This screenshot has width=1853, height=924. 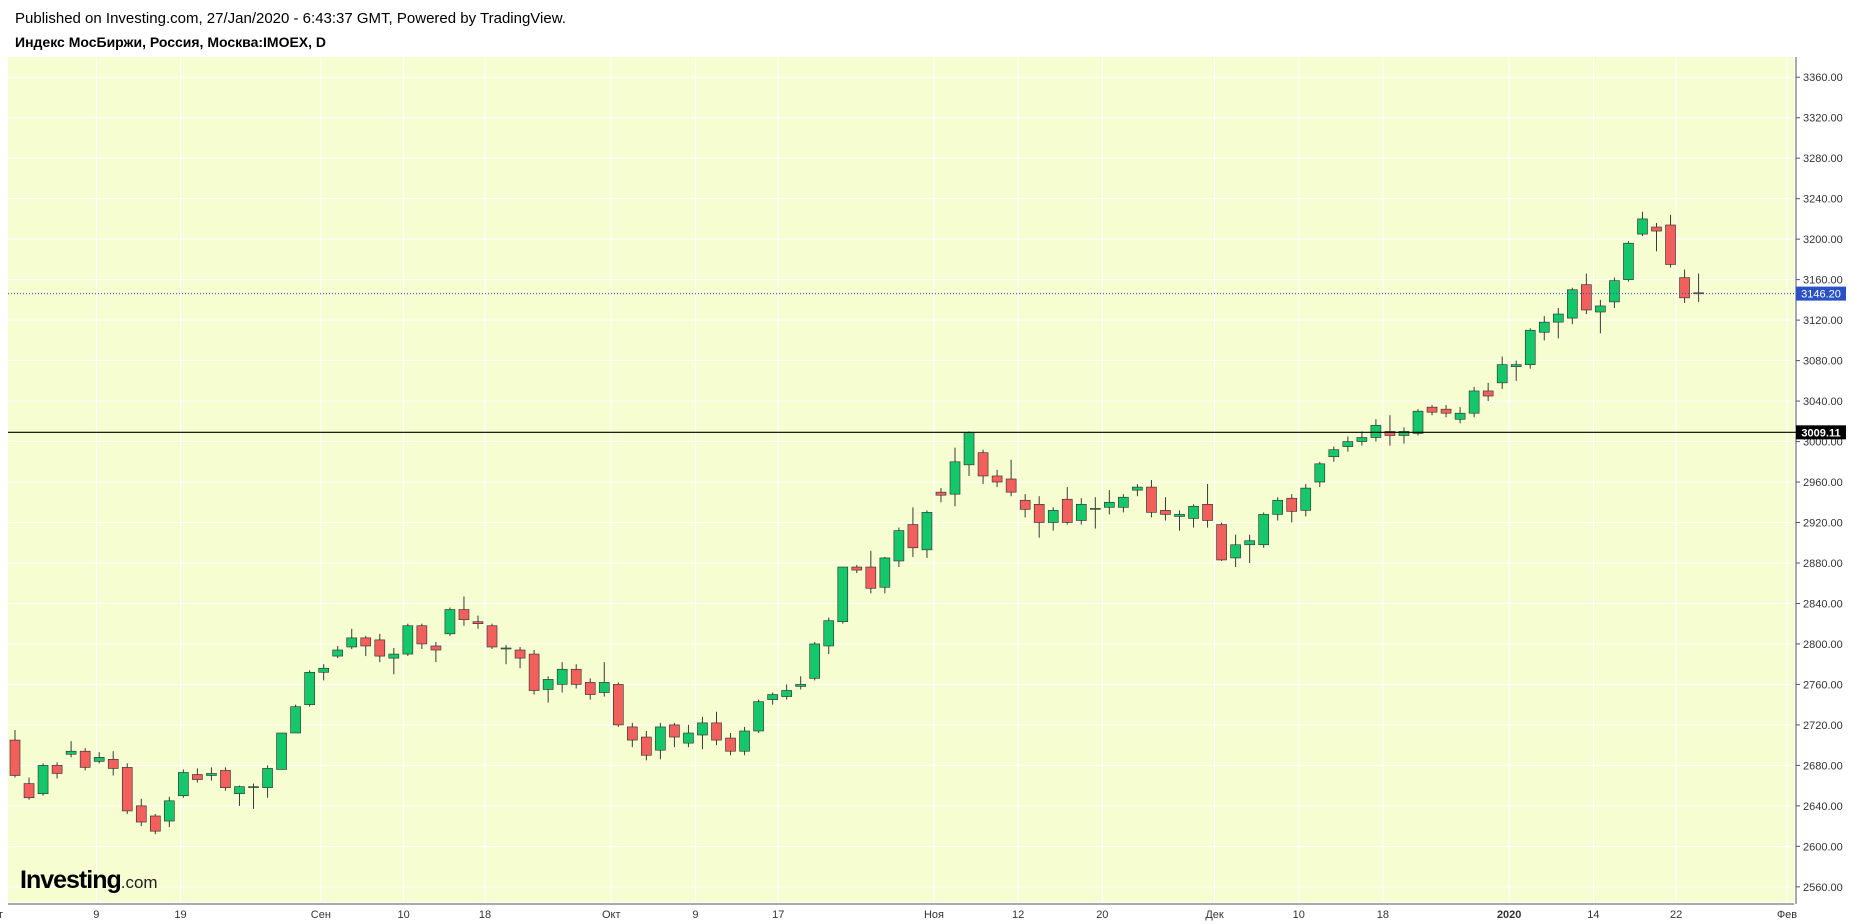 I want to click on x-tick-label: 10, so click(x=404, y=915).